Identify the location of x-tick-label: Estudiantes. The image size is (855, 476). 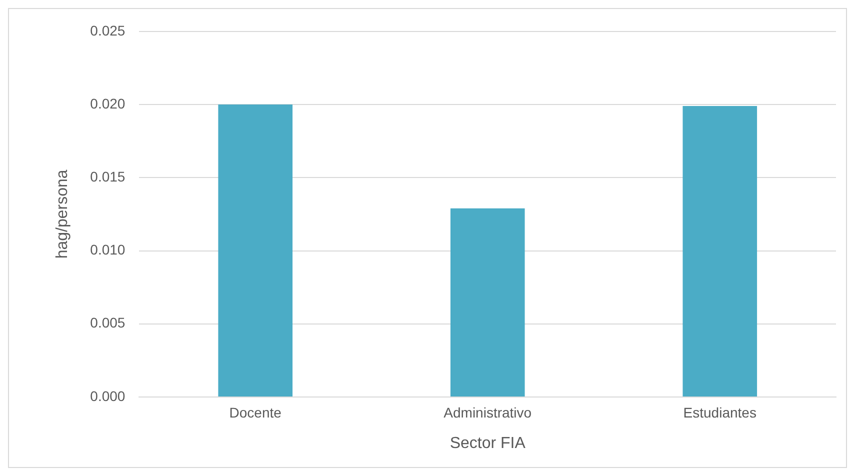
(719, 412).